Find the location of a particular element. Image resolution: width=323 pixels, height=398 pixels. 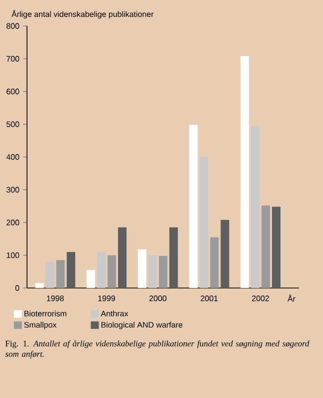

caption: Fig. 1. Antallet af årlige videnskabelige publikationer fundet ved søgning med søgeord som anført. is located at coordinates (157, 349).